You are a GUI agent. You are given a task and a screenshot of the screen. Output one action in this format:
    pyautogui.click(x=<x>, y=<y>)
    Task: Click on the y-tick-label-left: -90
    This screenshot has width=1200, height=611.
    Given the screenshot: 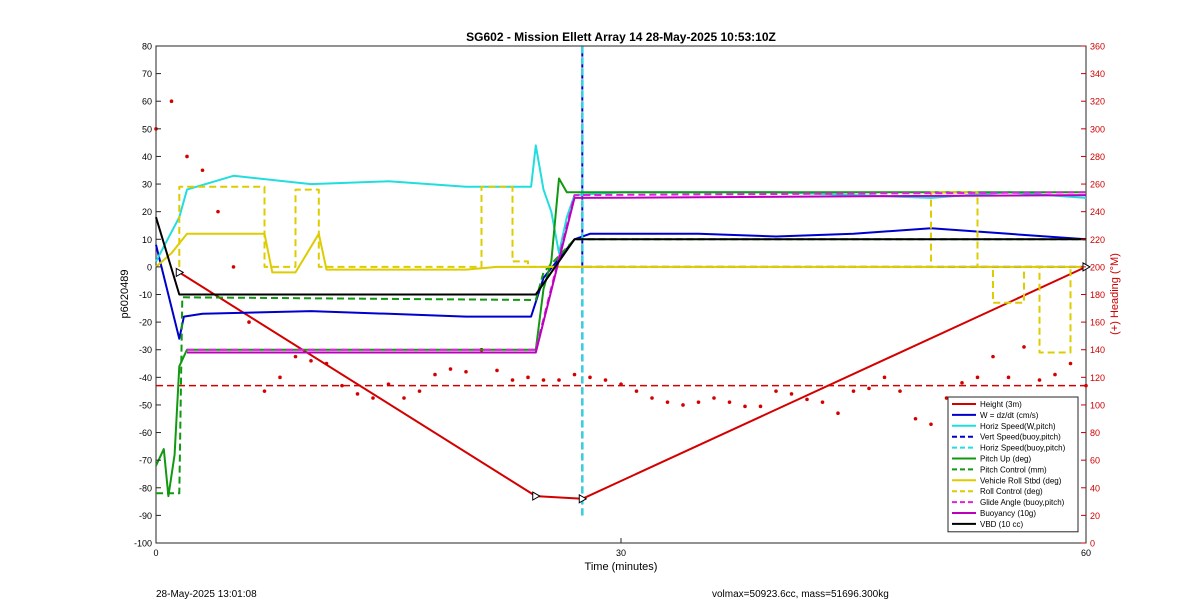 What is the action you would take?
    pyautogui.click(x=145, y=516)
    